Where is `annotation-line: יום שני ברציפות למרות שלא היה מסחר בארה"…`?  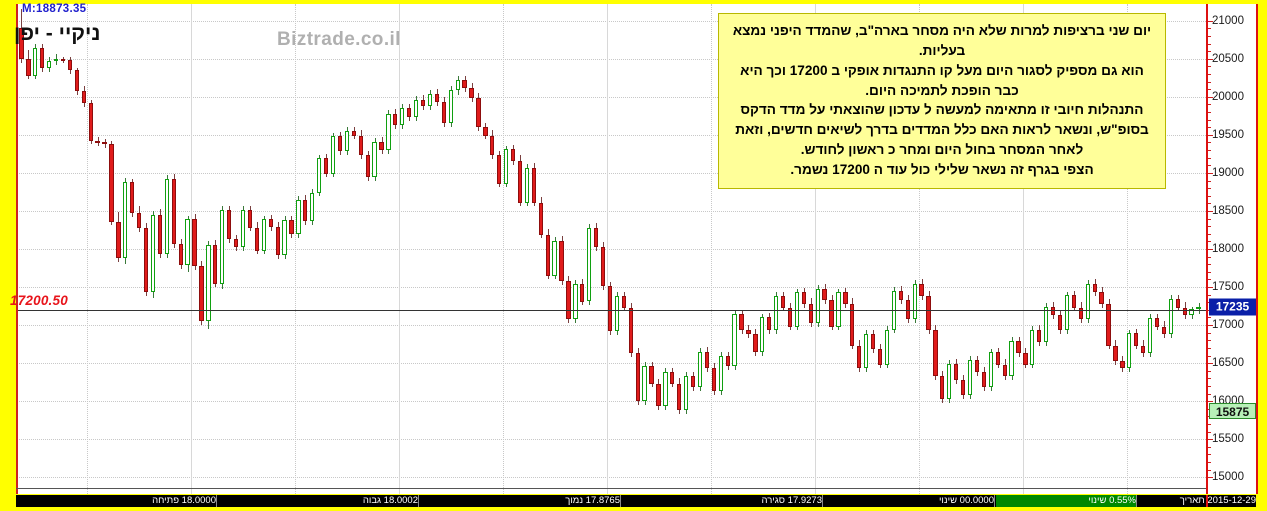
annotation-line: יום שני ברציפות למרות שלא היה מסחר בארה"… is located at coordinates (942, 40).